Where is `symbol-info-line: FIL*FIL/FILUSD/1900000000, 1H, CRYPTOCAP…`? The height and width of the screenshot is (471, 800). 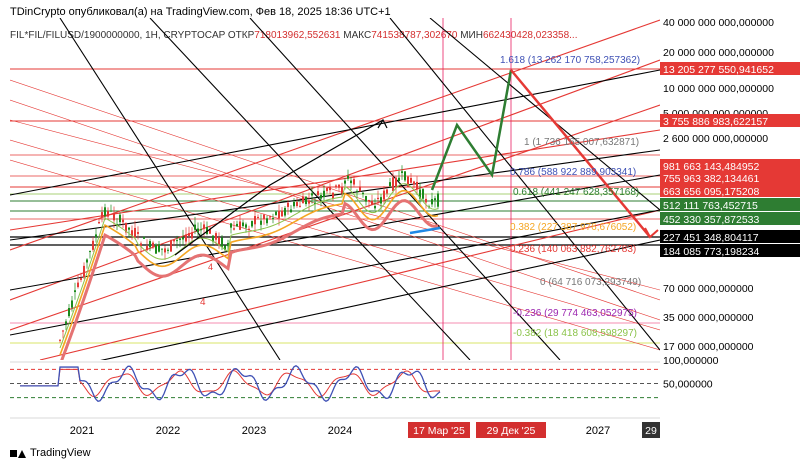 symbol-info-line: FIL*FIL/FILUSD/1900000000, 1H, CRYPTOCAP… is located at coordinates (293, 35).